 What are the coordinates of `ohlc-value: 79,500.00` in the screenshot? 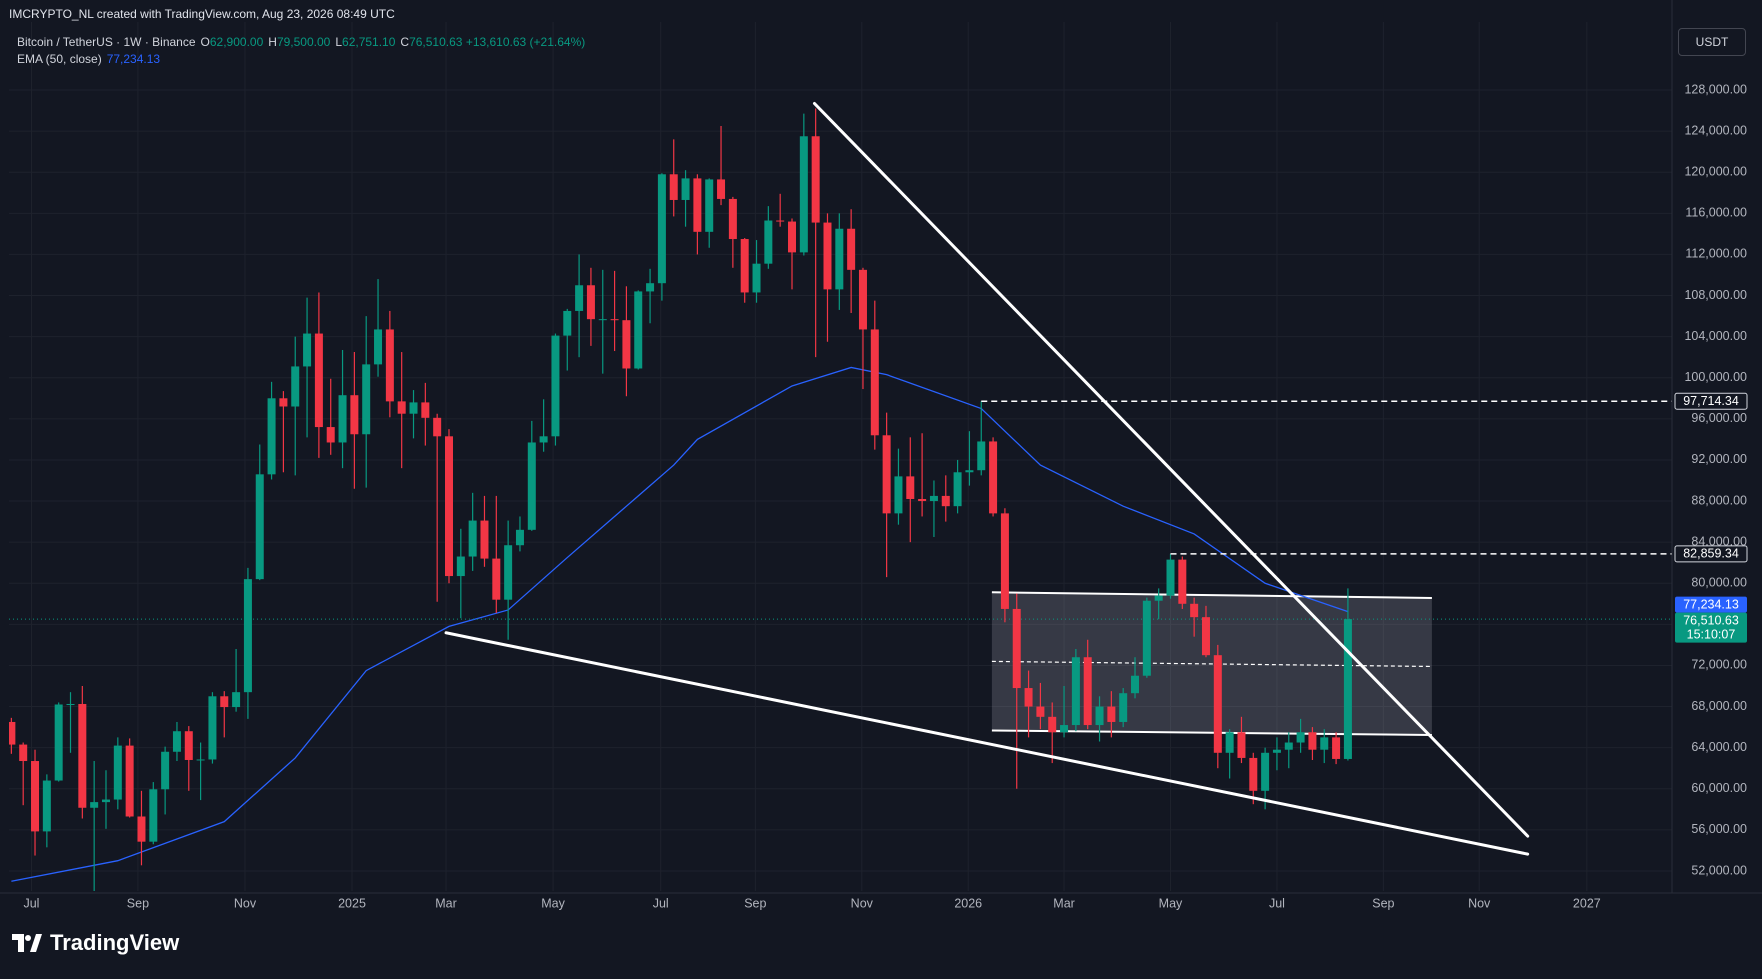 It's located at (303, 42).